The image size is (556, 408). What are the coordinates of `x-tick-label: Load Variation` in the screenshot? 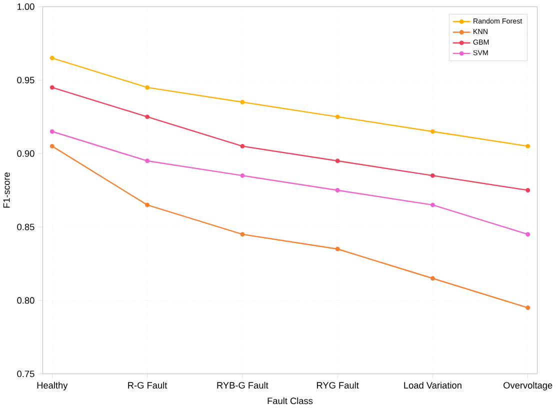 It's located at (433, 385).